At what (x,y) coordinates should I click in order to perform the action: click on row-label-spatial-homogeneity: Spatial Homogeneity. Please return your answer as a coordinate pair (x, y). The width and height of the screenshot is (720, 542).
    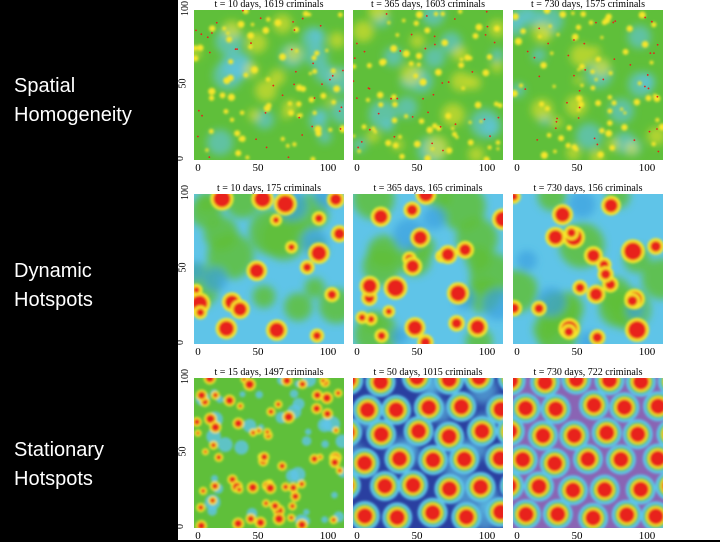
    Looking at the image, I should click on (73, 101).